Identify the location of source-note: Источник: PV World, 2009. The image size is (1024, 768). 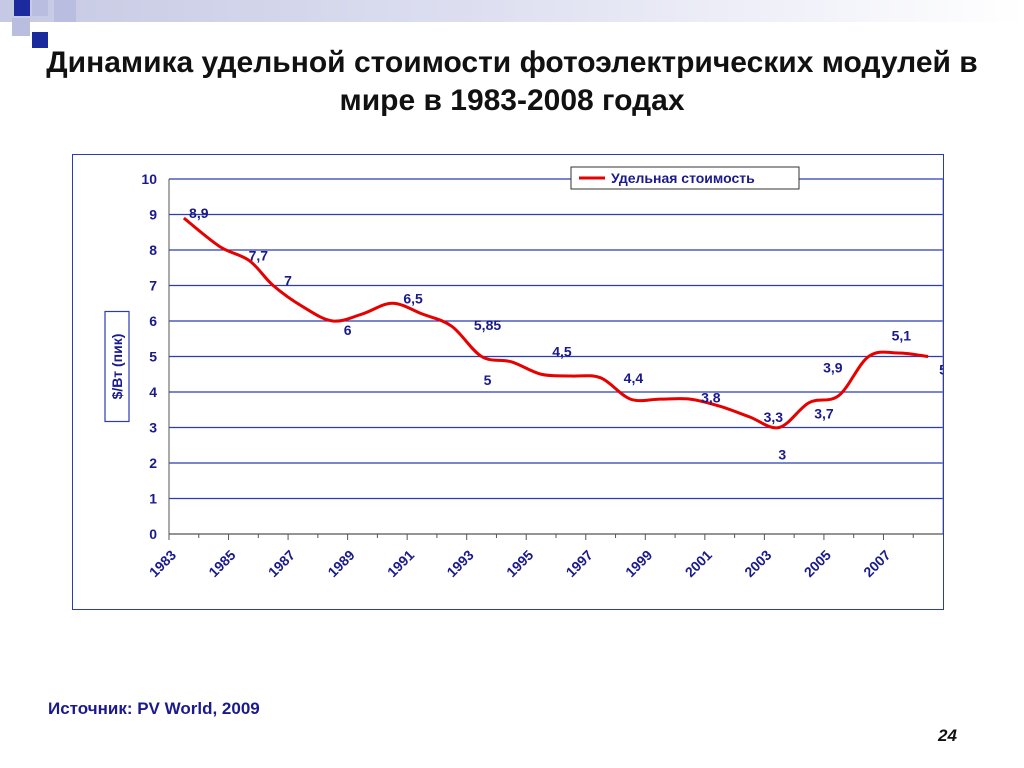
(154, 708).